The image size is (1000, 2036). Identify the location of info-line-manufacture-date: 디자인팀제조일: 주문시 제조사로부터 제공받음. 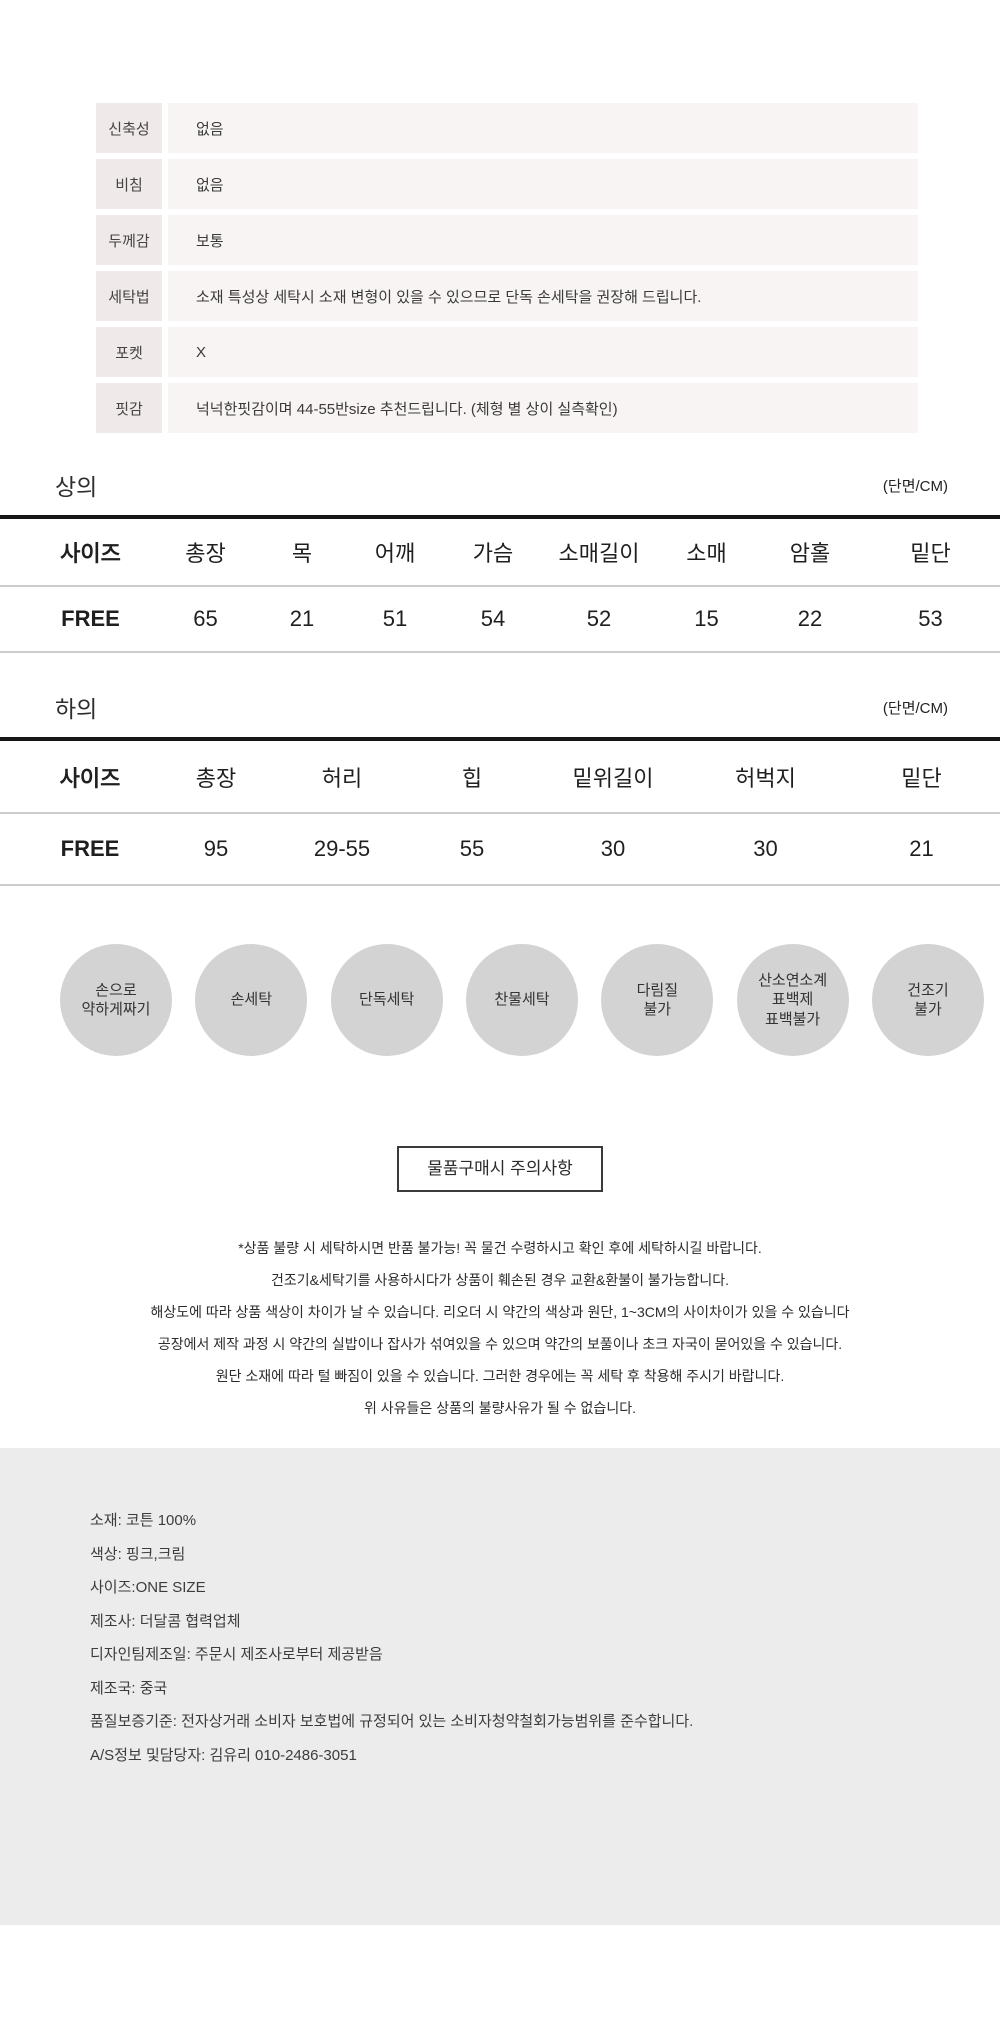
(236, 1654).